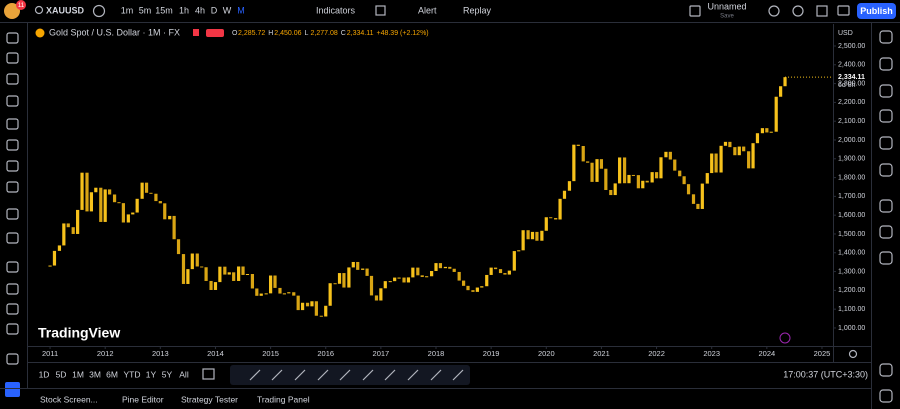 Image resolution: width=900 pixels, height=409 pixels. I want to click on symbol: XAUUSD, so click(65, 10).